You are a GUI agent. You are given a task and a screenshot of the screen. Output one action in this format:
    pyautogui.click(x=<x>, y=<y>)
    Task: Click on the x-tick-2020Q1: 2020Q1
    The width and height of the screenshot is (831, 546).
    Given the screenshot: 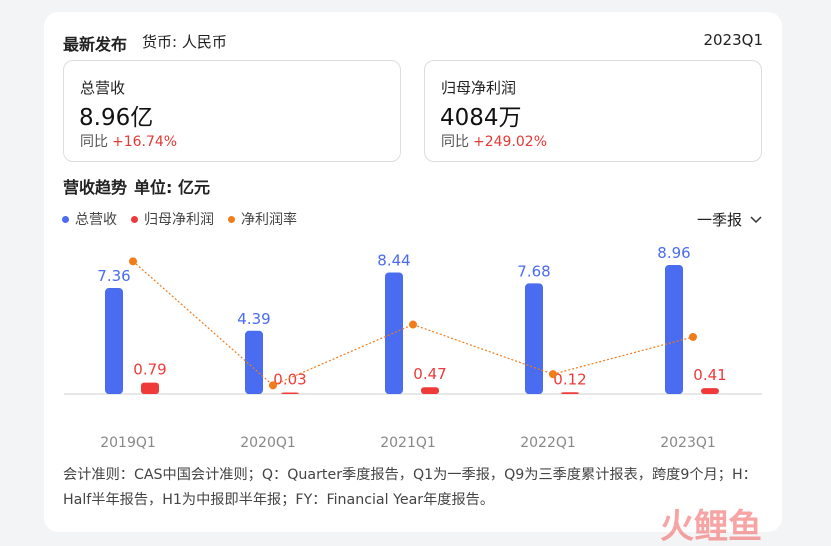 What is the action you would take?
    pyautogui.click(x=268, y=443)
    